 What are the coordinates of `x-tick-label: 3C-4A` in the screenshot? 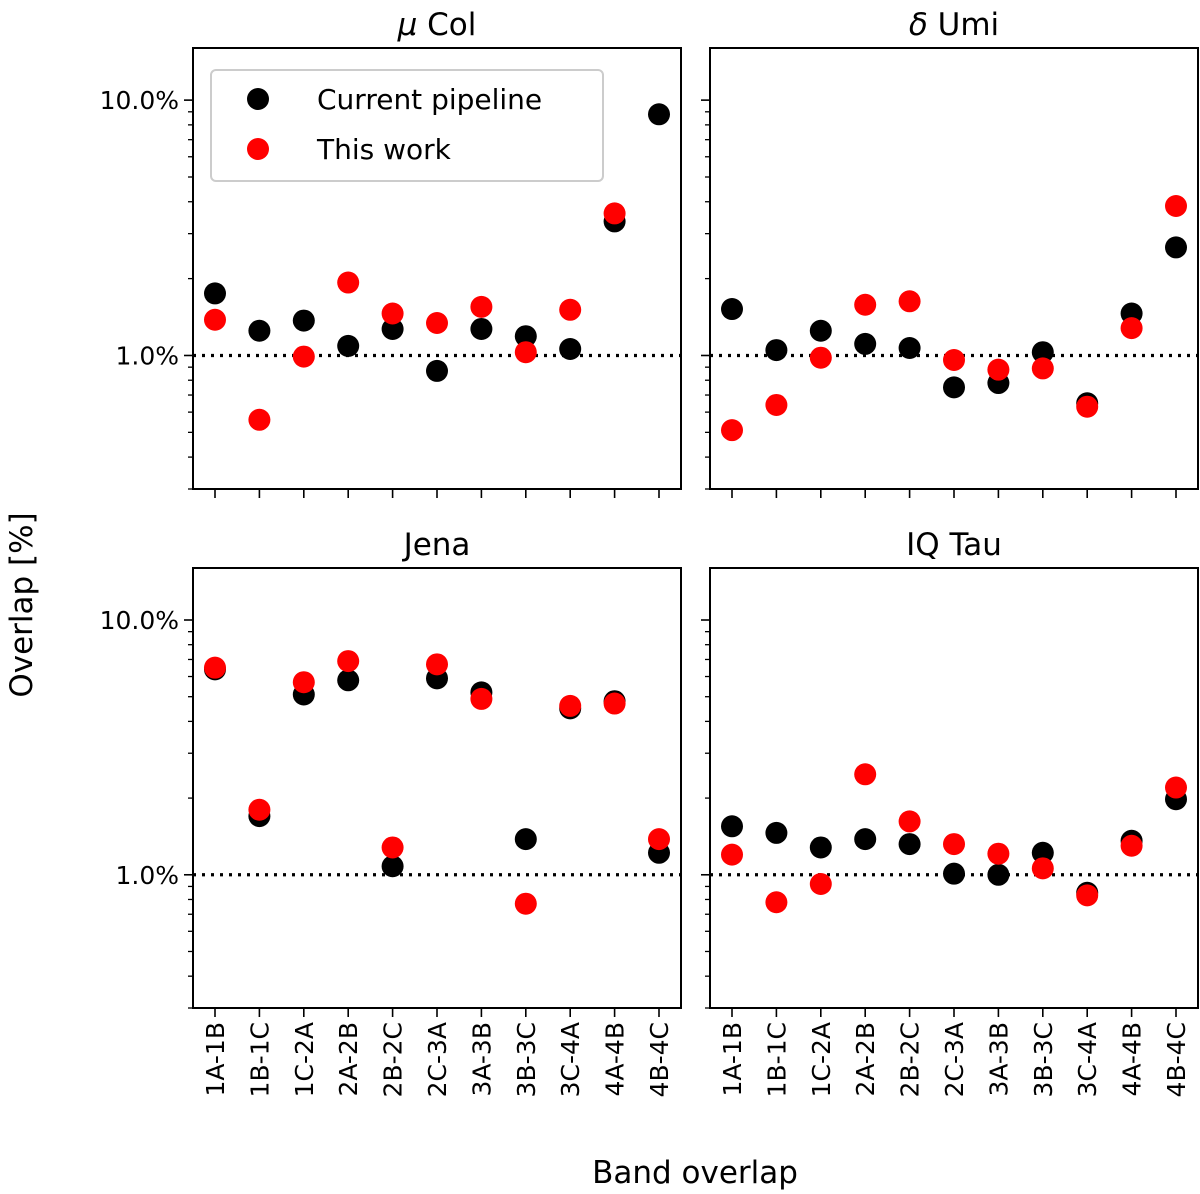 It's located at (1087, 1059).